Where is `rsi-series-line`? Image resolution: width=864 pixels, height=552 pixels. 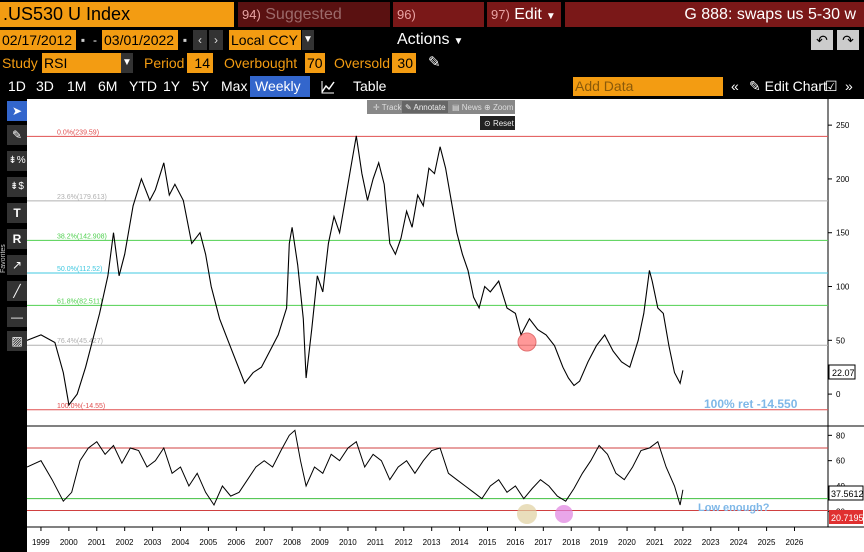 rsi-series-line is located at coordinates (355, 468).